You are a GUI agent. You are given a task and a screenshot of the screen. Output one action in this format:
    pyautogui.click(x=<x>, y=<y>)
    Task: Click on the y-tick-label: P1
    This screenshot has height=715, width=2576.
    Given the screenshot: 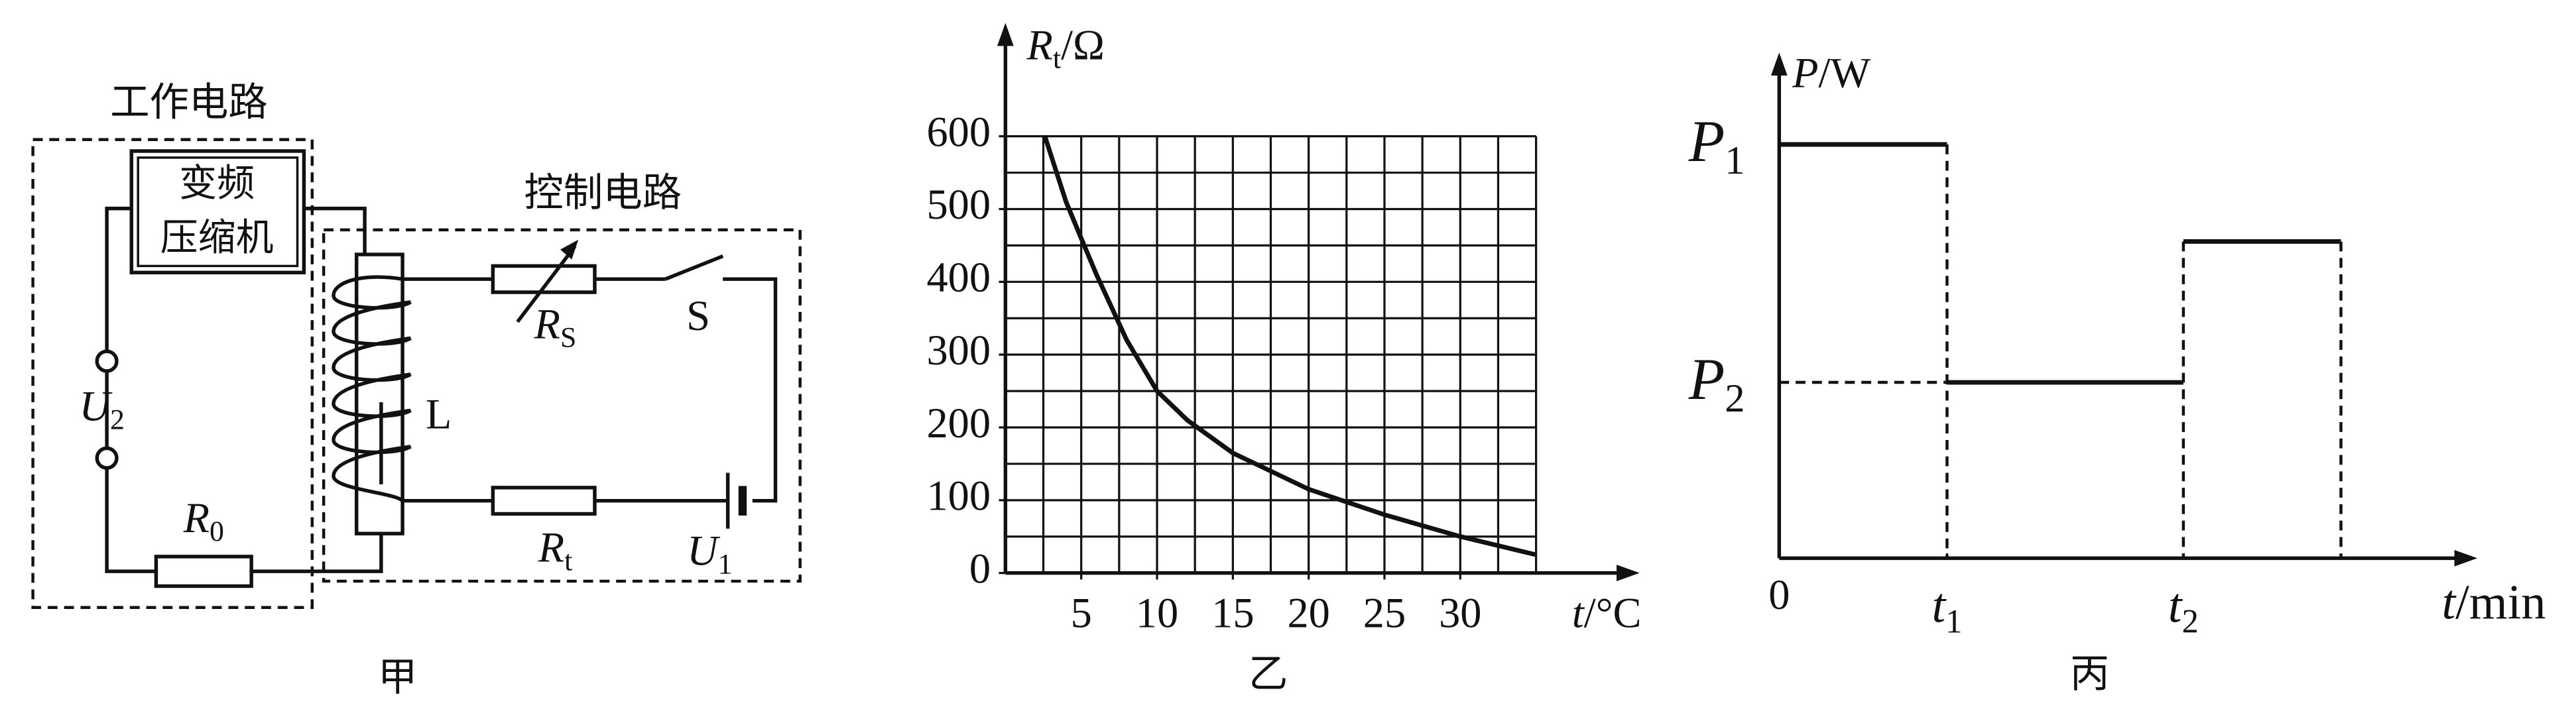 What is the action you would take?
    pyautogui.click(x=1716, y=145)
    